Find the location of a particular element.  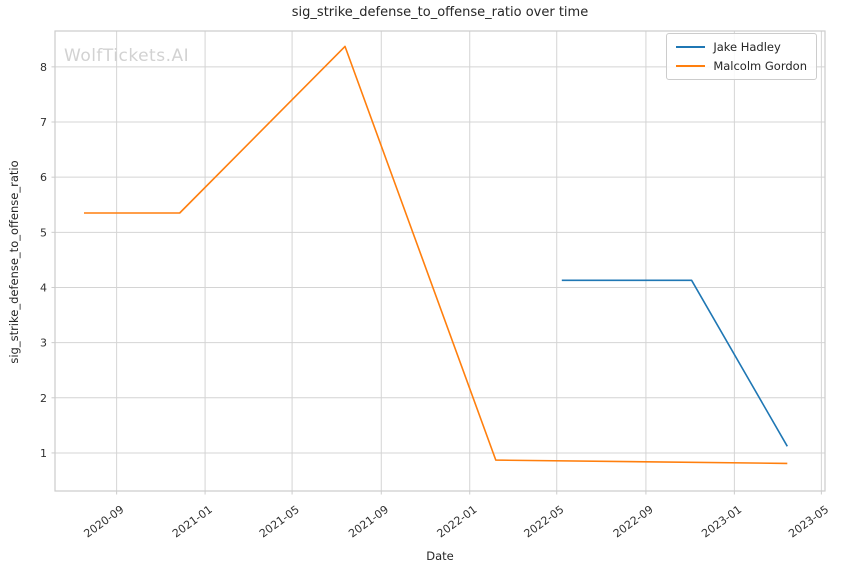

x-tick-label: 2021-09 is located at coordinates (368, 522).